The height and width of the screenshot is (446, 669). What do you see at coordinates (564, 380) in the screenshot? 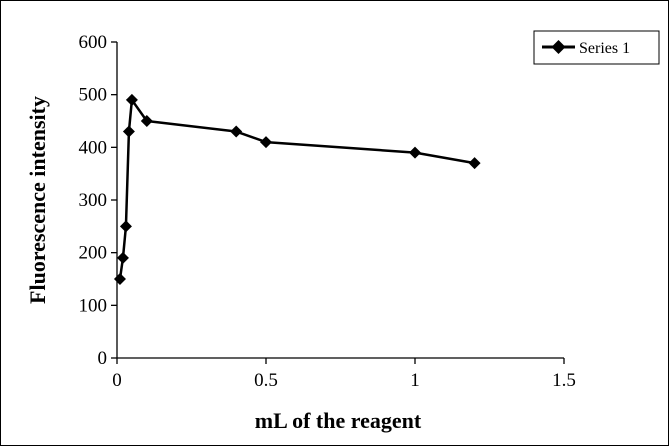
I see `x-tick-label: 1.5` at bounding box center [564, 380].